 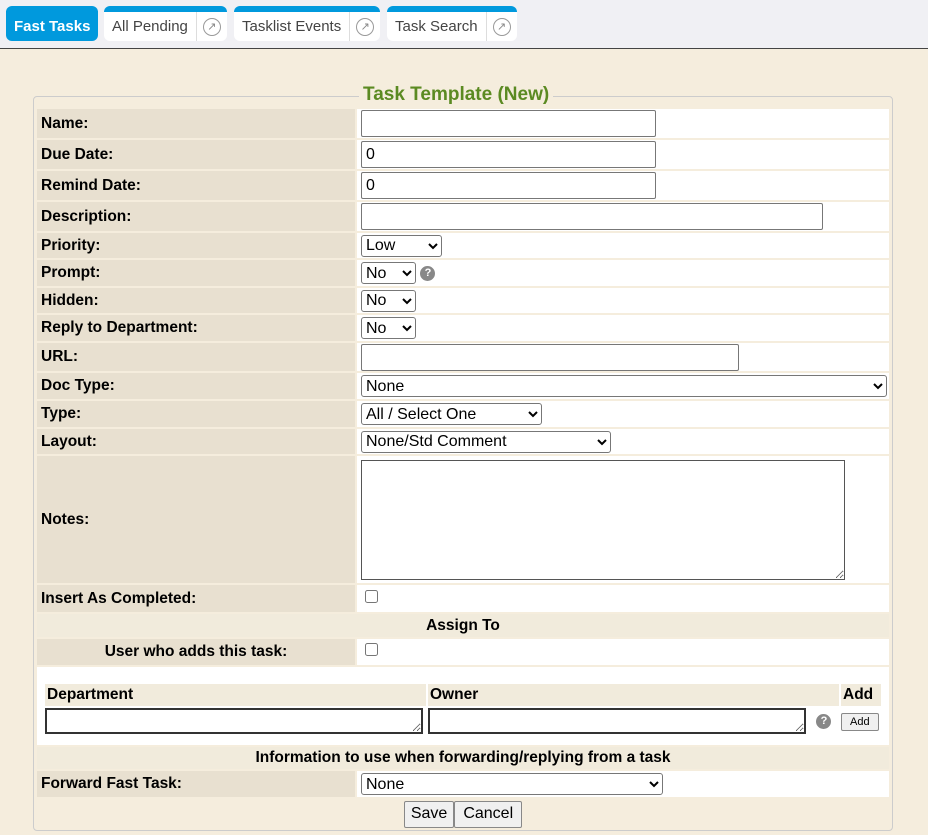 What do you see at coordinates (508, 154) in the screenshot?
I see `due-date-input` at bounding box center [508, 154].